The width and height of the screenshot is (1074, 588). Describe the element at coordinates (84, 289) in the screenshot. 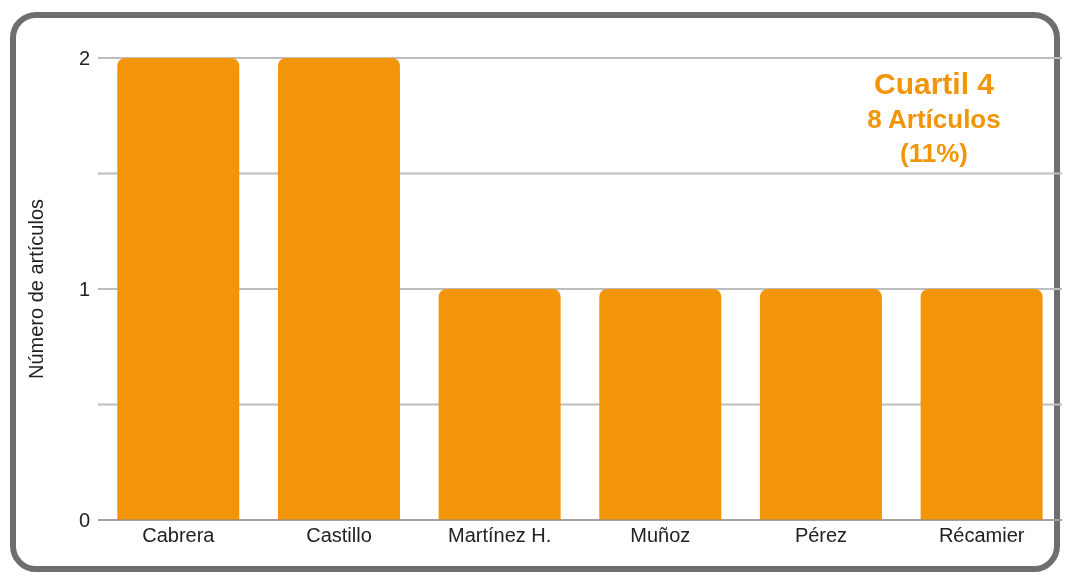

I see `y-tick-label: 1` at that location.